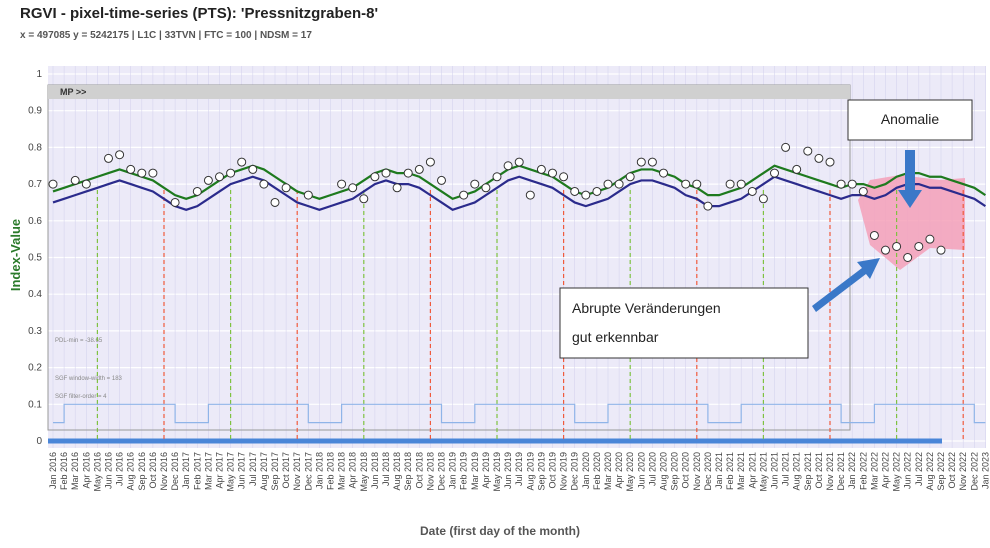 The image size is (990, 548). Describe the element at coordinates (686, 470) in the screenshot. I see `x-tick-label: Oct 2020` at that location.